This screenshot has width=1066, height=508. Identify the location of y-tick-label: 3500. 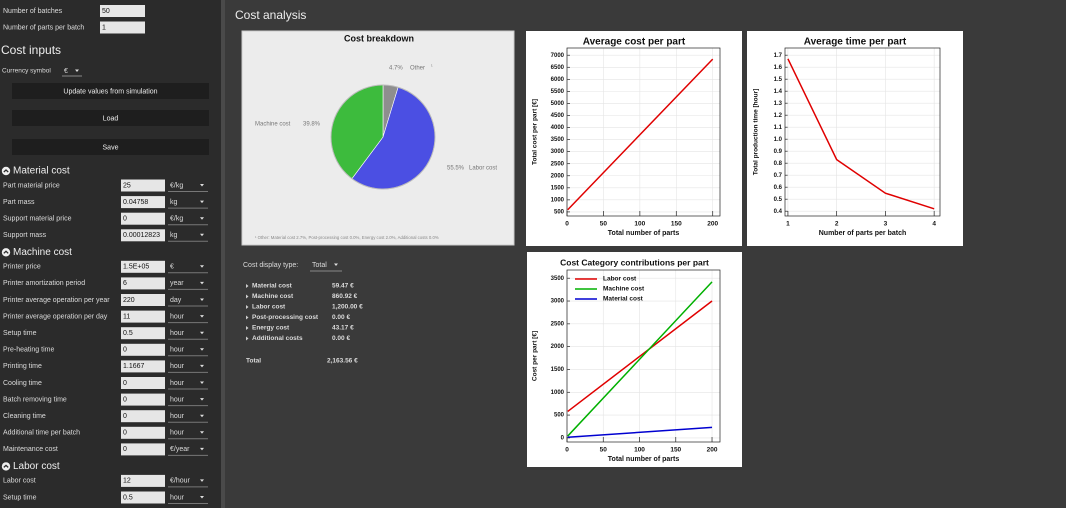
(558, 279).